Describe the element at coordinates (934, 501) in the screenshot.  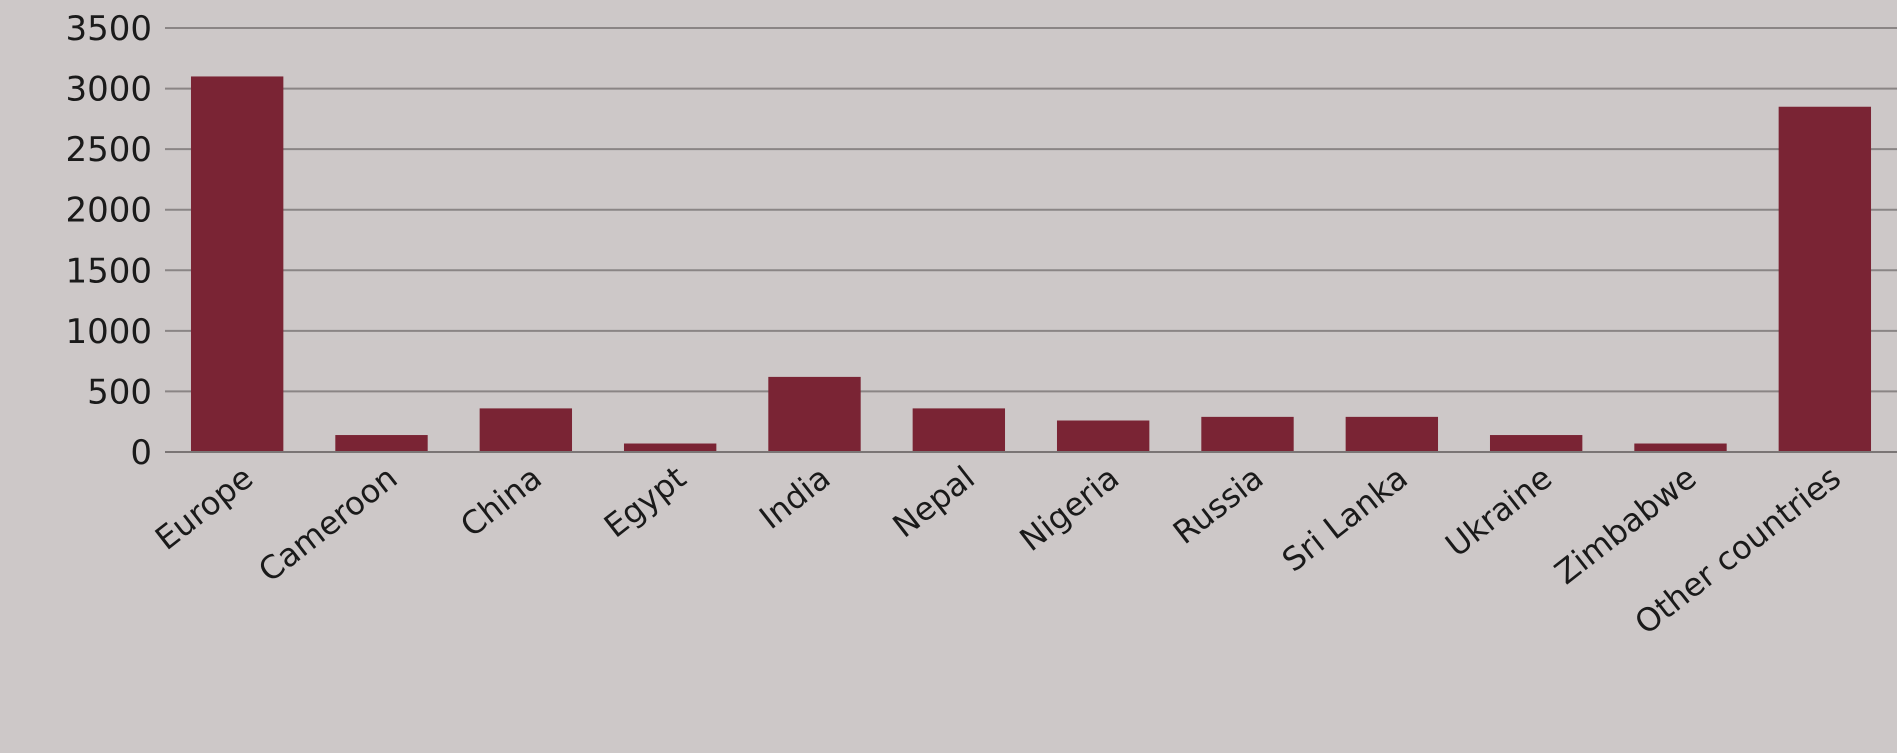
I see `x-tick-label: Nepal` at that location.